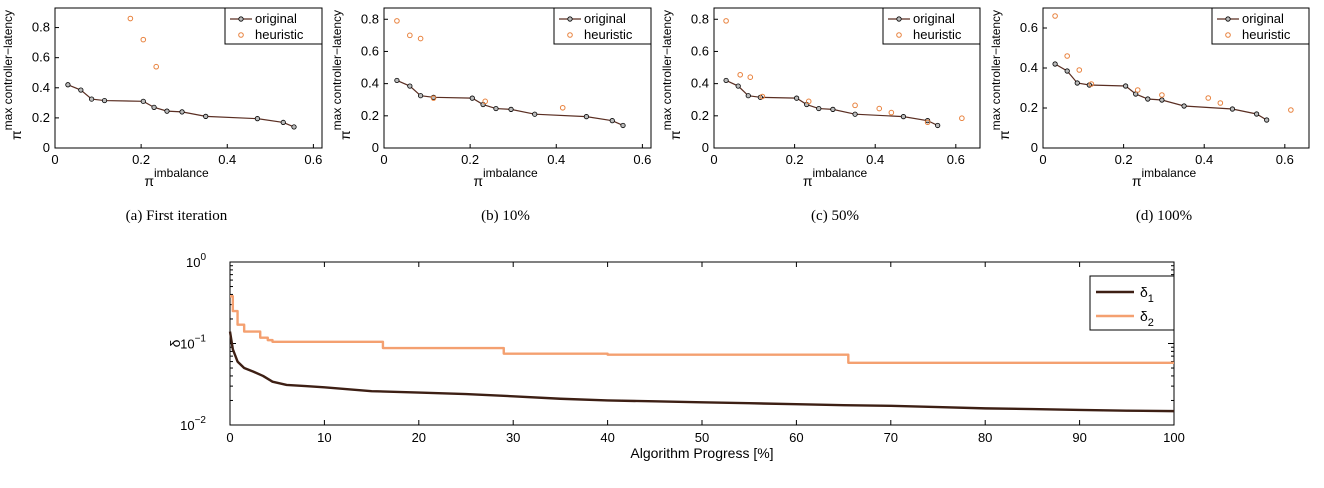  What do you see at coordinates (1174, 437) in the screenshot?
I see `x-tick-label: 100` at bounding box center [1174, 437].